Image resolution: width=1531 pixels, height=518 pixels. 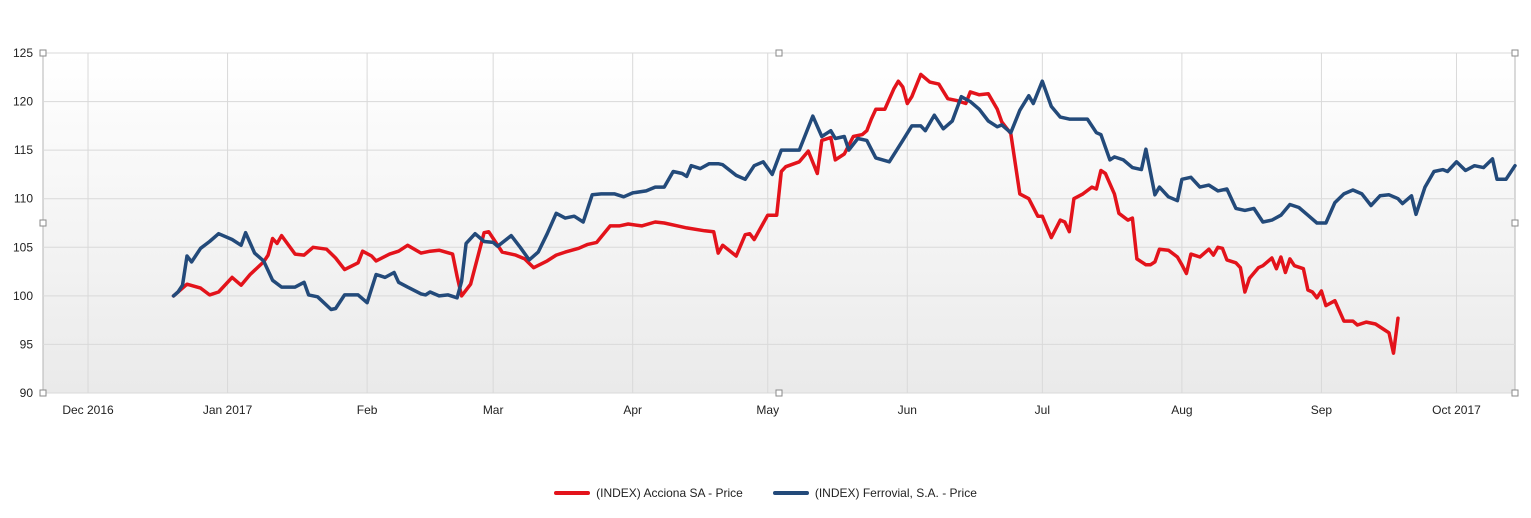 I want to click on y-tick-label: 125, so click(x=23, y=53).